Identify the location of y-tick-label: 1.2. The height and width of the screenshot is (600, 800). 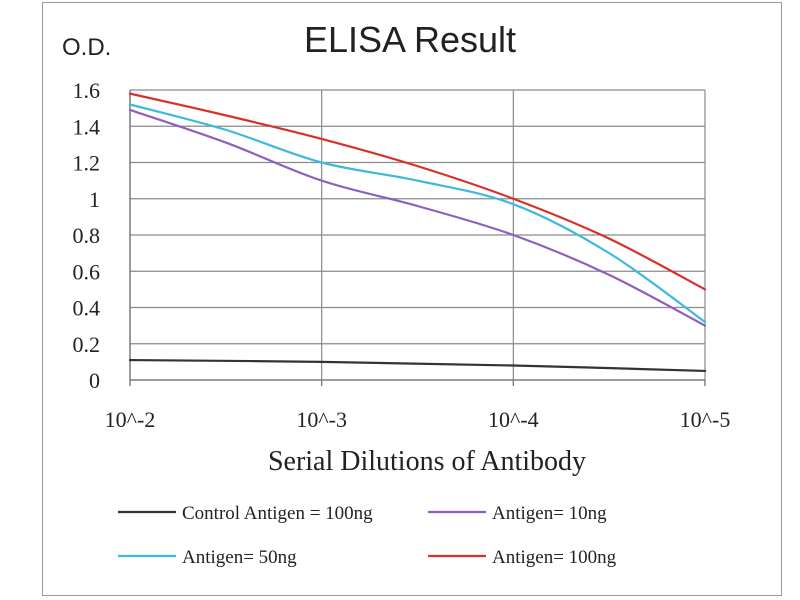
(87, 163).